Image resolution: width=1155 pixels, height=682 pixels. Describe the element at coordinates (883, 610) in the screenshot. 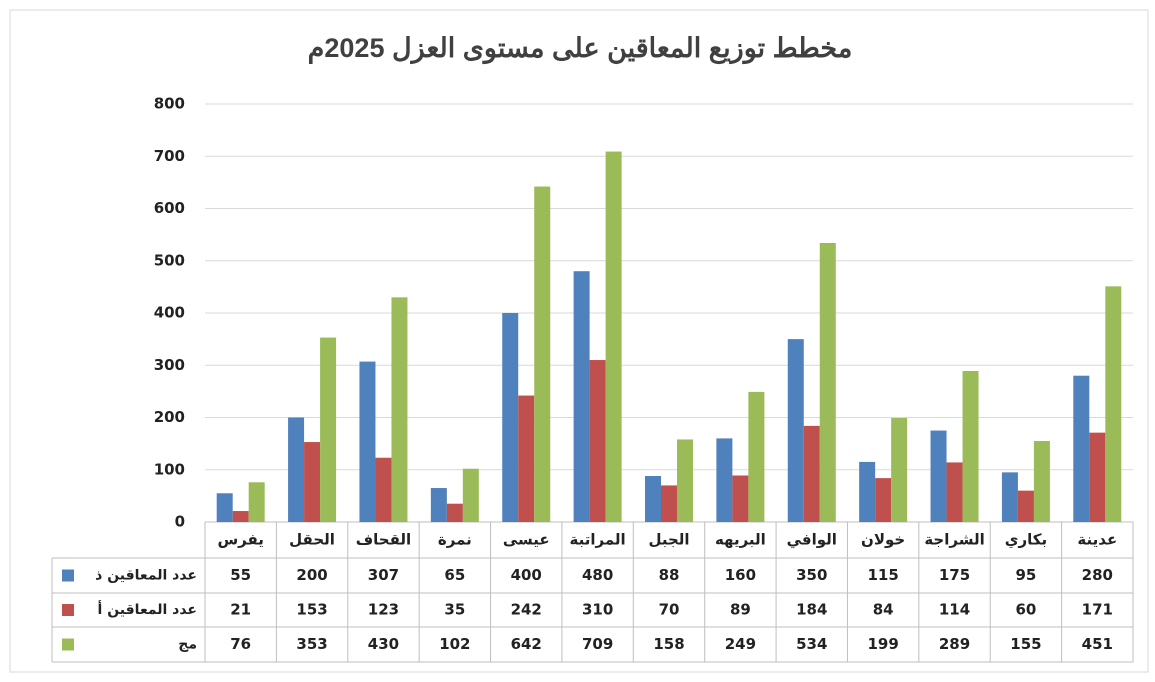

I see `table-value: 84` at that location.